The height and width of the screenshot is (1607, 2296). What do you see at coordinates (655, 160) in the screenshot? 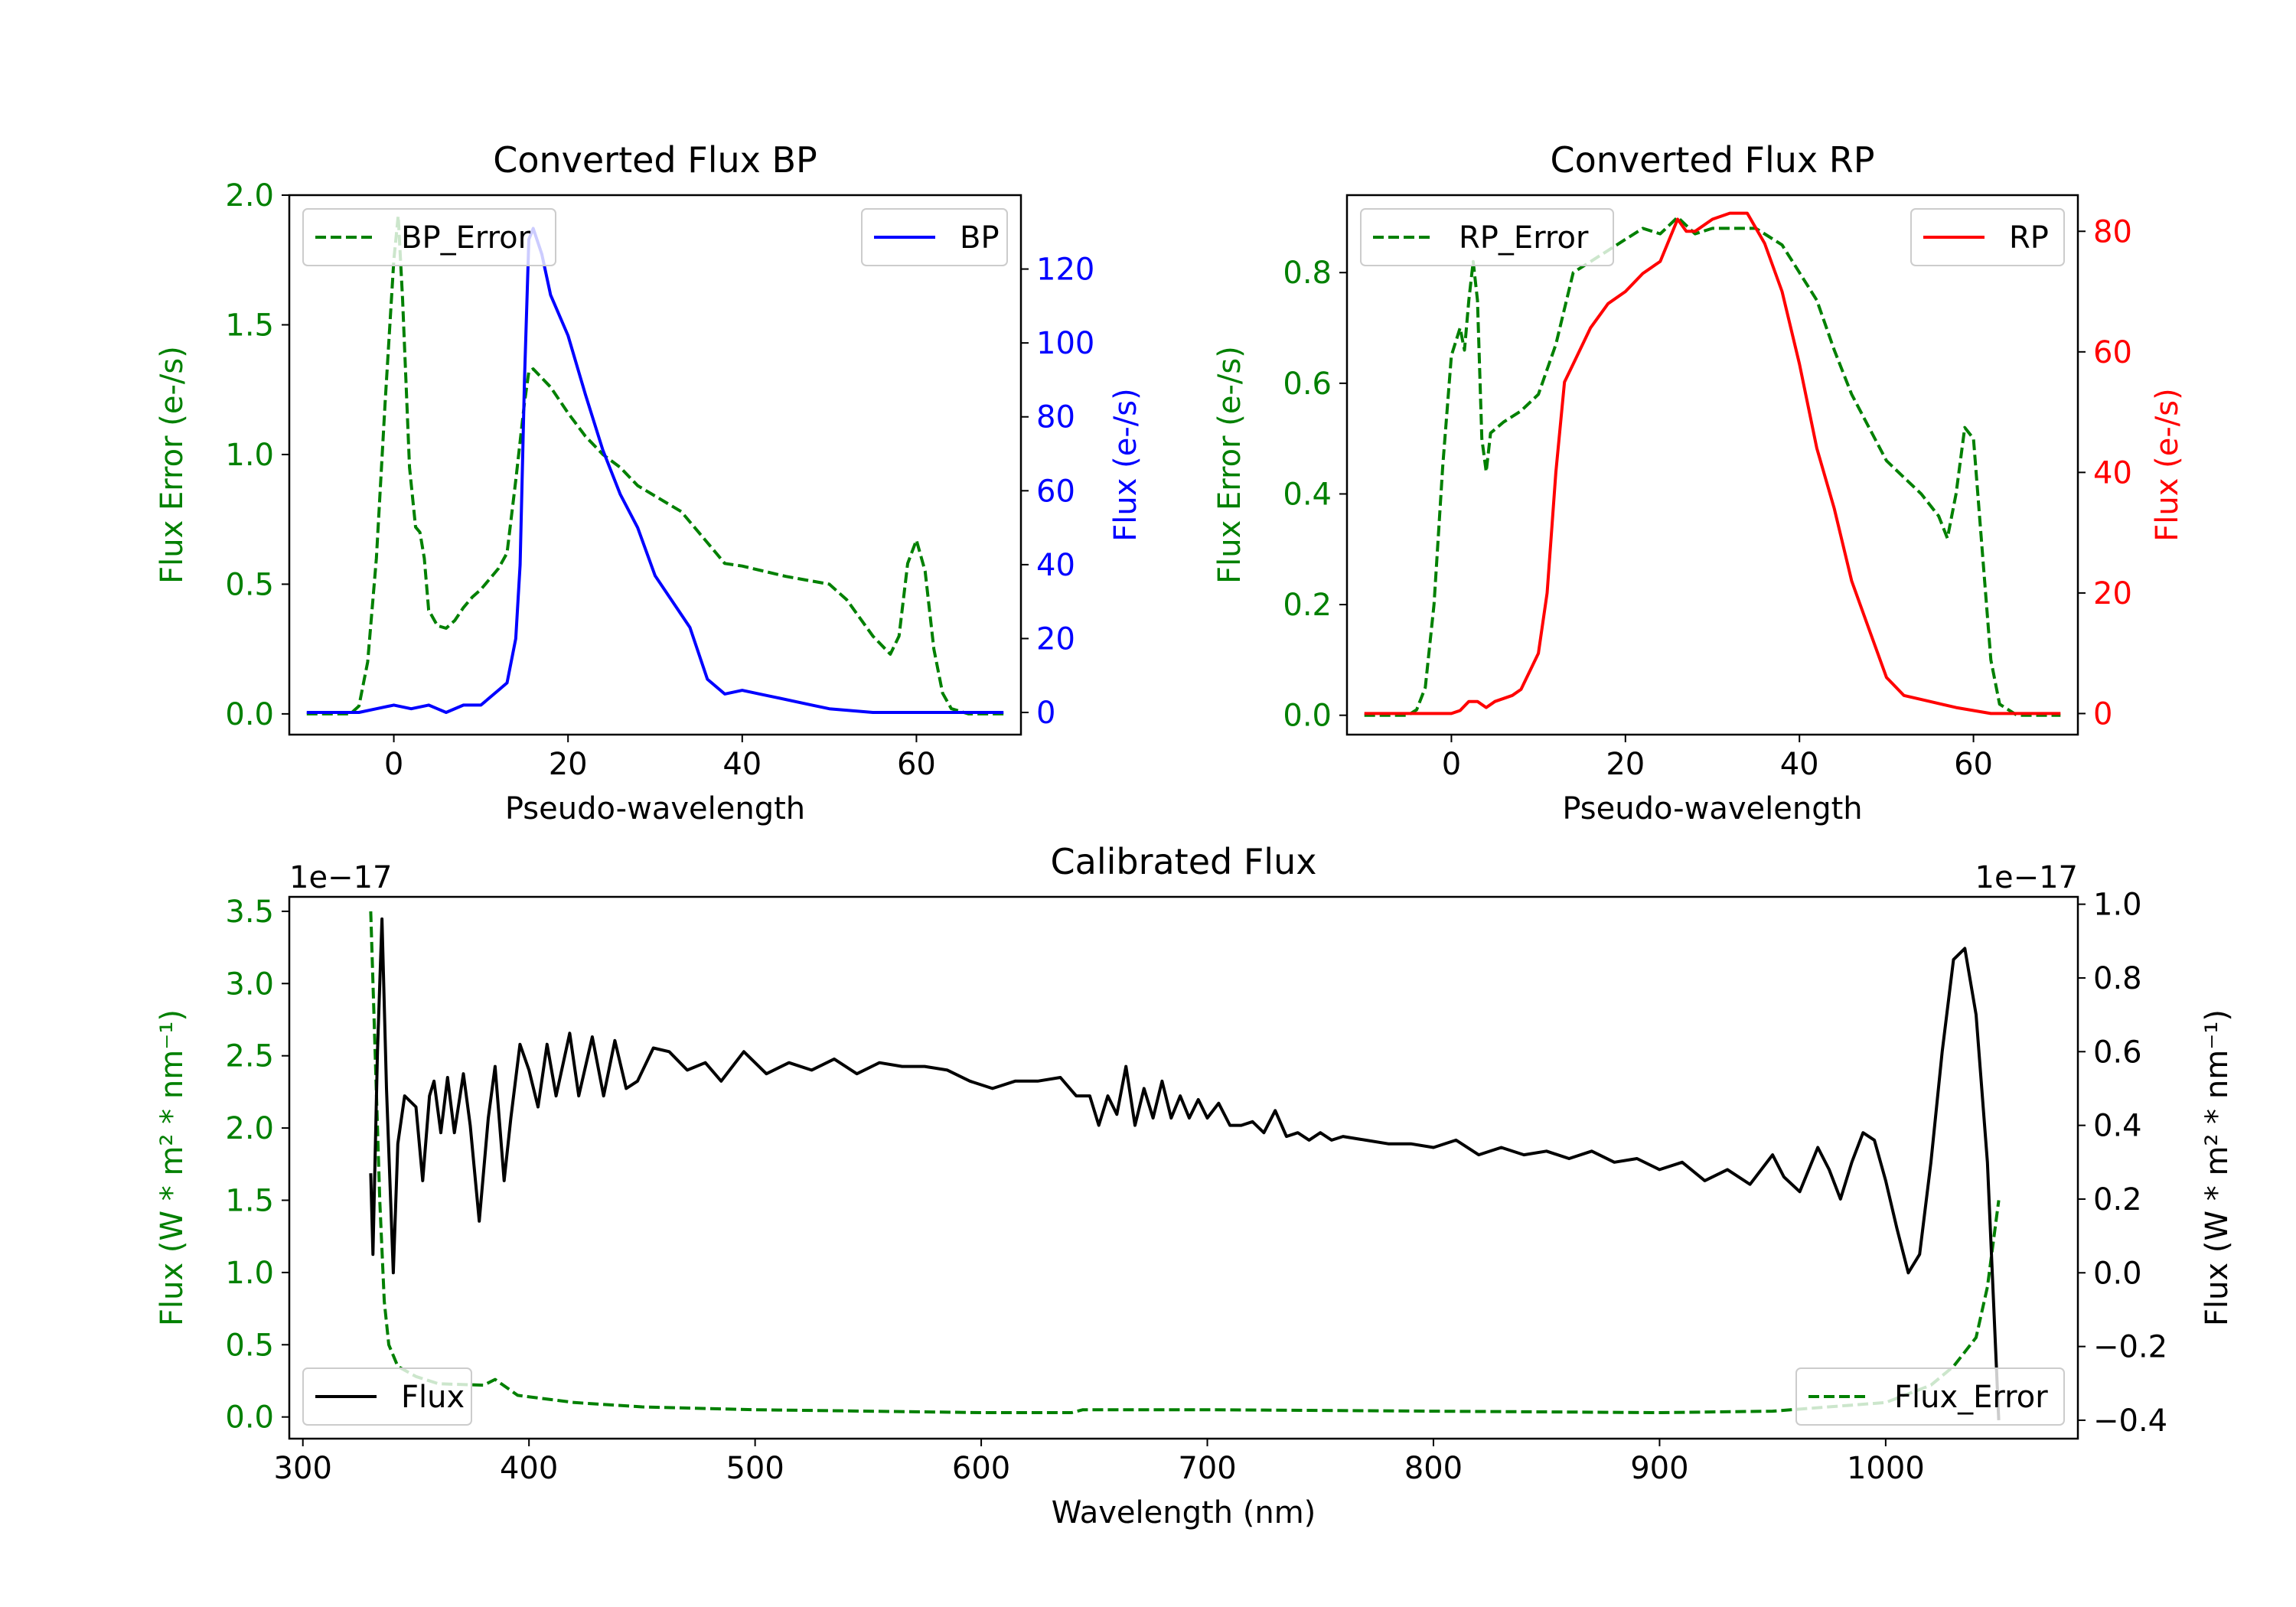
I see `bp-title: Converted Flux BP` at bounding box center [655, 160].